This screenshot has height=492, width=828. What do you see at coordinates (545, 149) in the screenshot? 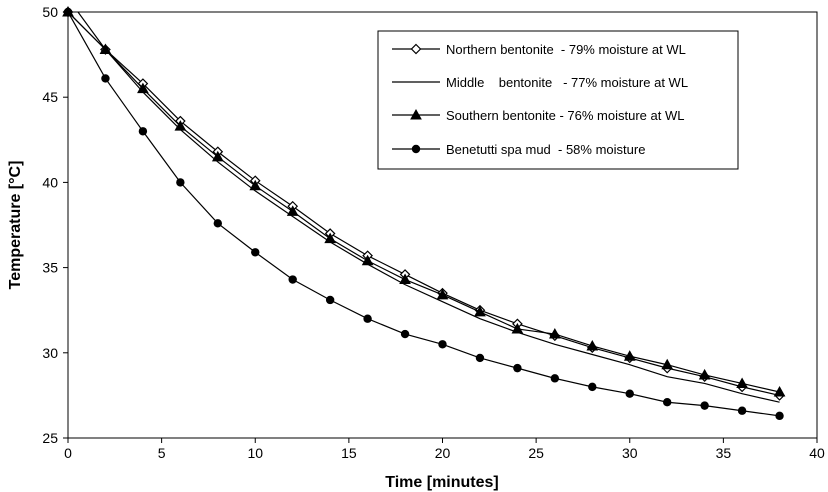
I see `legend-label: Benetutti spa mud - 58% moisture` at bounding box center [545, 149].